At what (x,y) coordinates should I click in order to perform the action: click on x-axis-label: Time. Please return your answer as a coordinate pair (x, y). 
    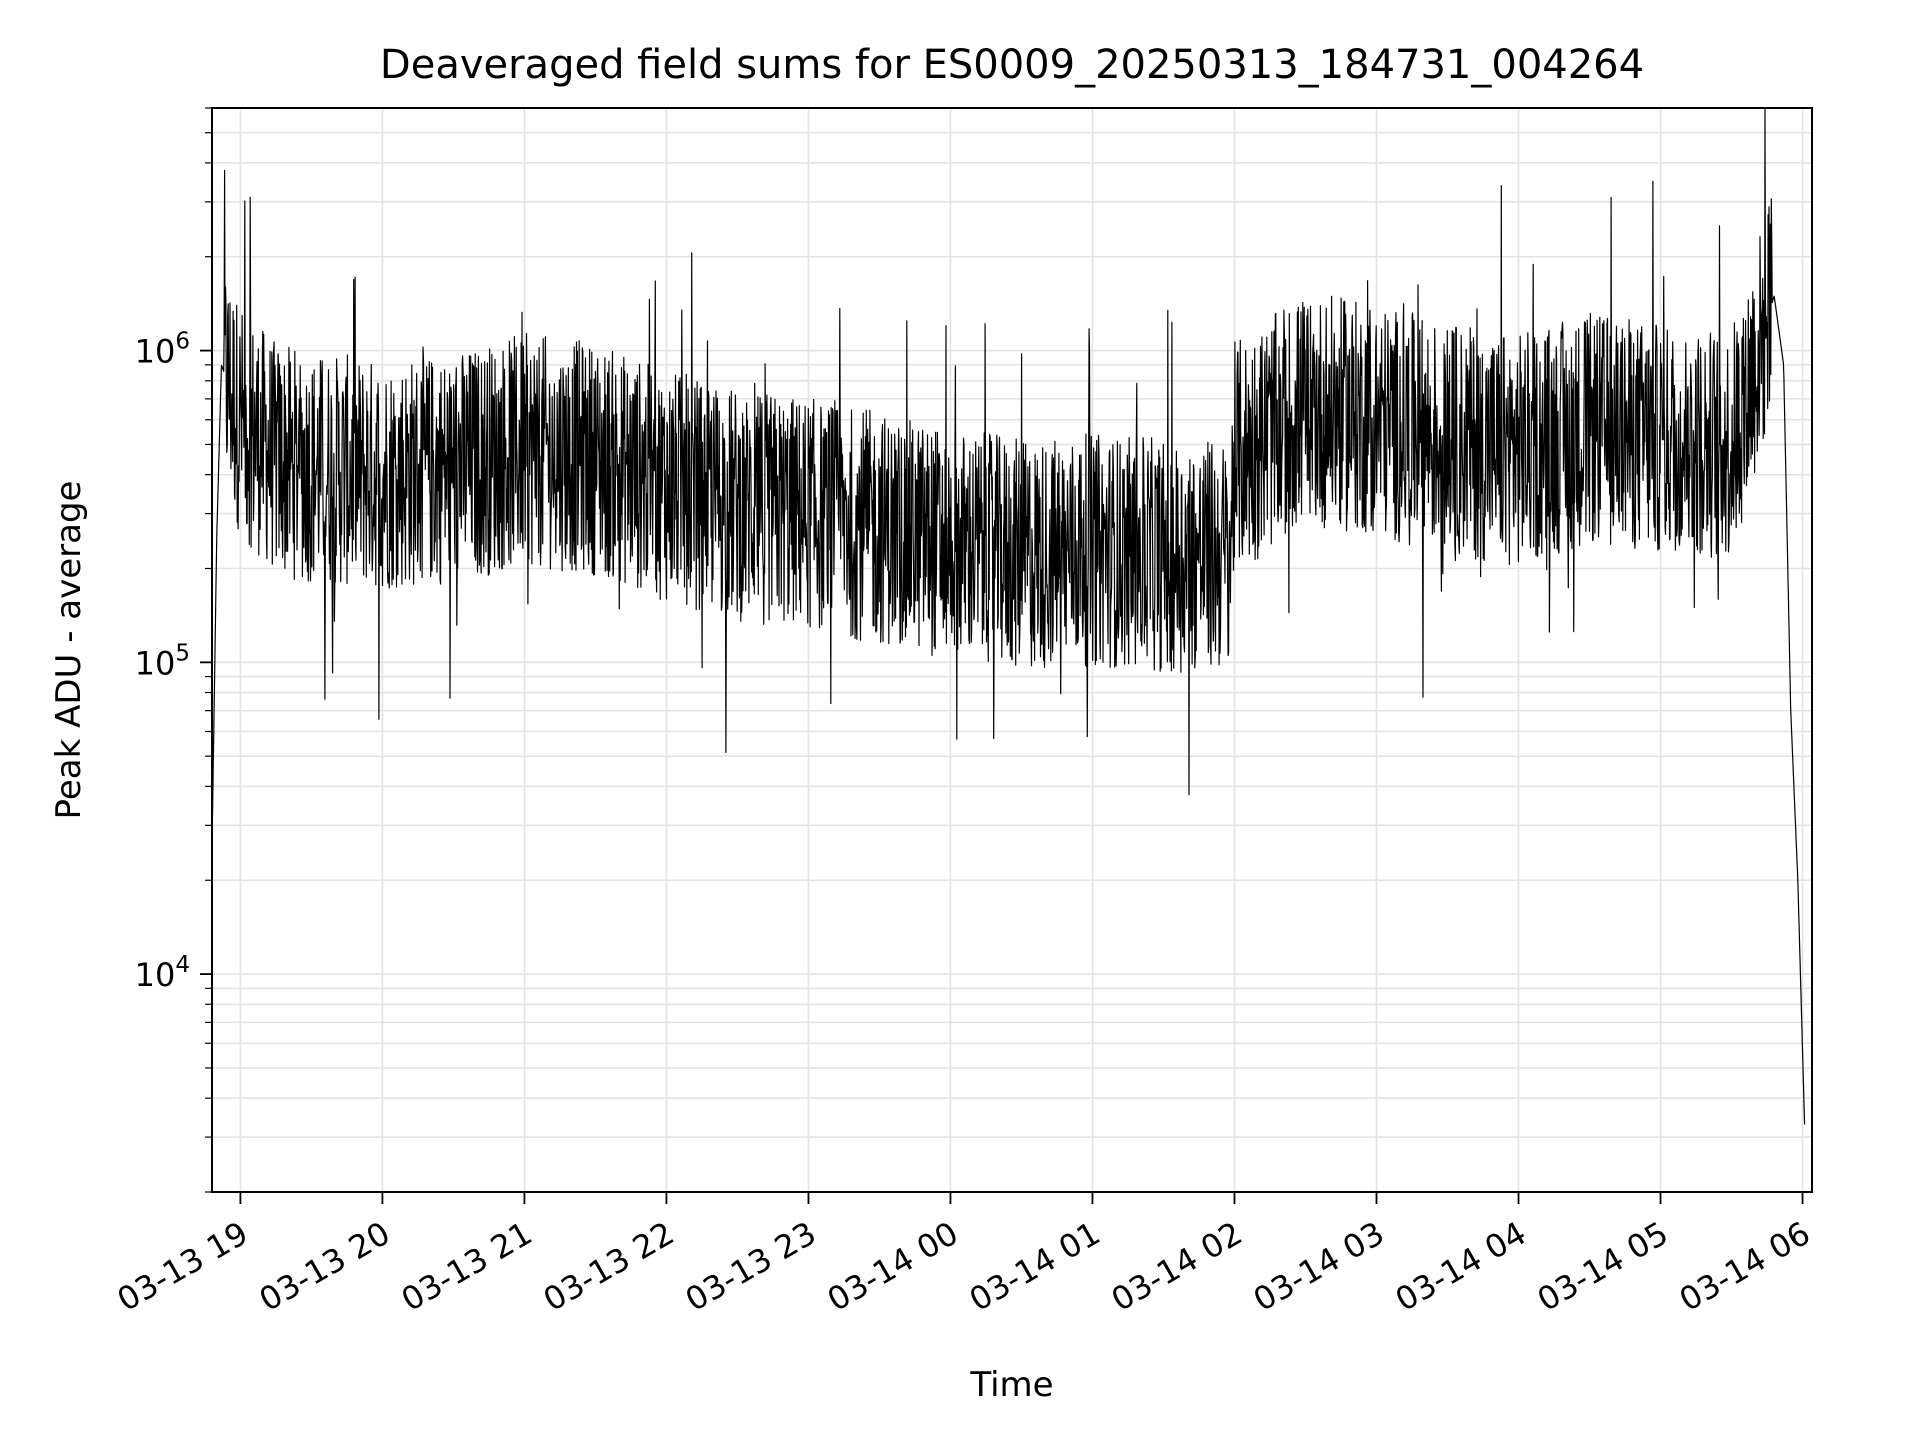
    Looking at the image, I should click on (1011, 1385).